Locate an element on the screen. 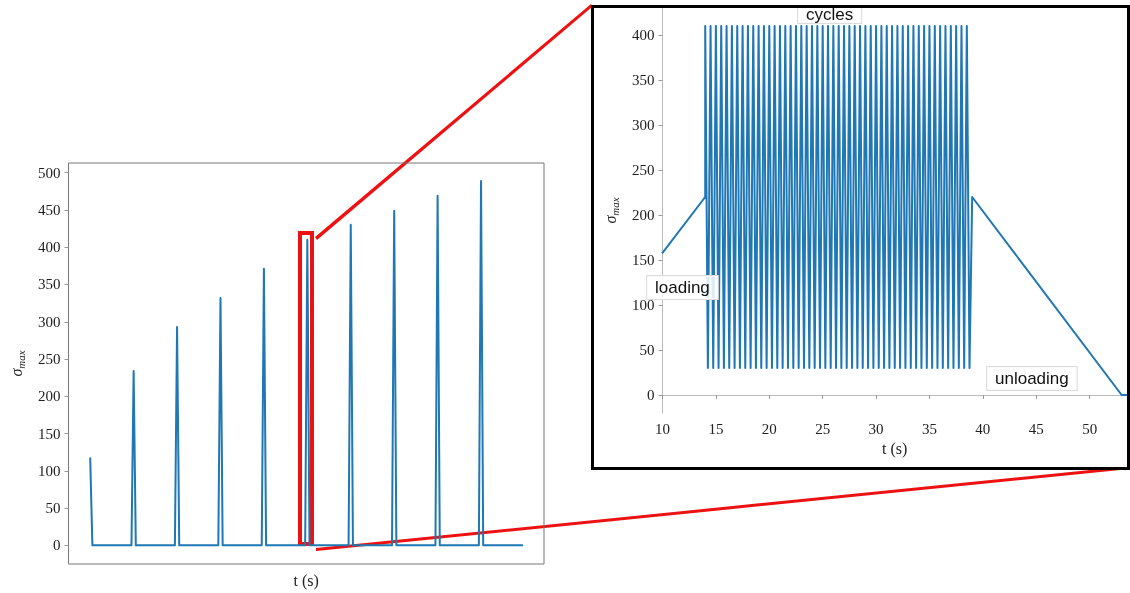 This screenshot has height=593, width=1130. x-tick-label: 50 is located at coordinates (1090, 428).